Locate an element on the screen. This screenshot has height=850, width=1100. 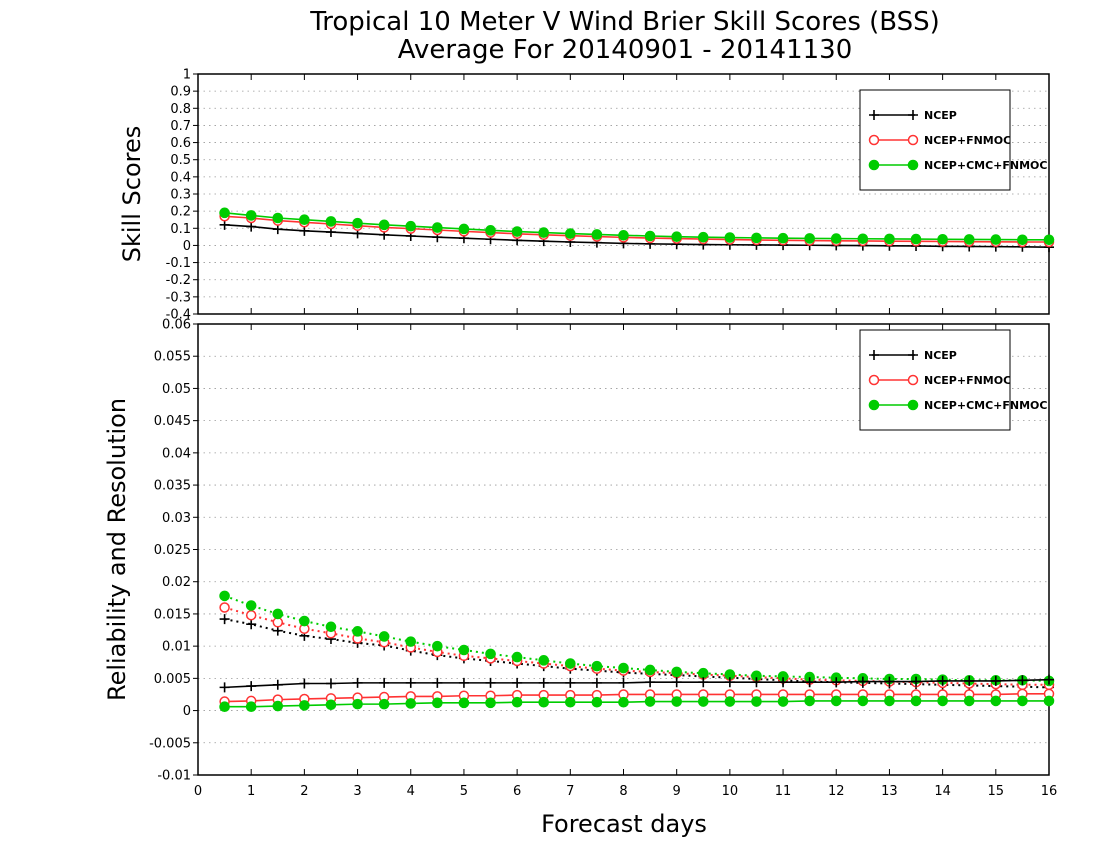
y-tick-label: 1 is located at coordinates (187, 75).